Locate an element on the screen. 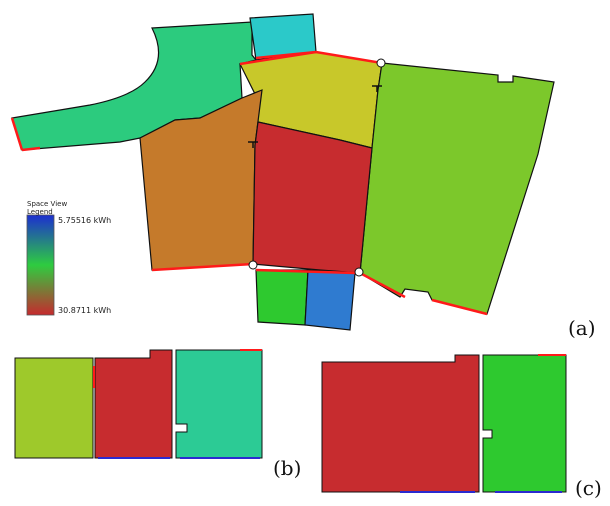 This screenshot has width=610, height=506. panel-b-edges is located at coordinates (177, 404).